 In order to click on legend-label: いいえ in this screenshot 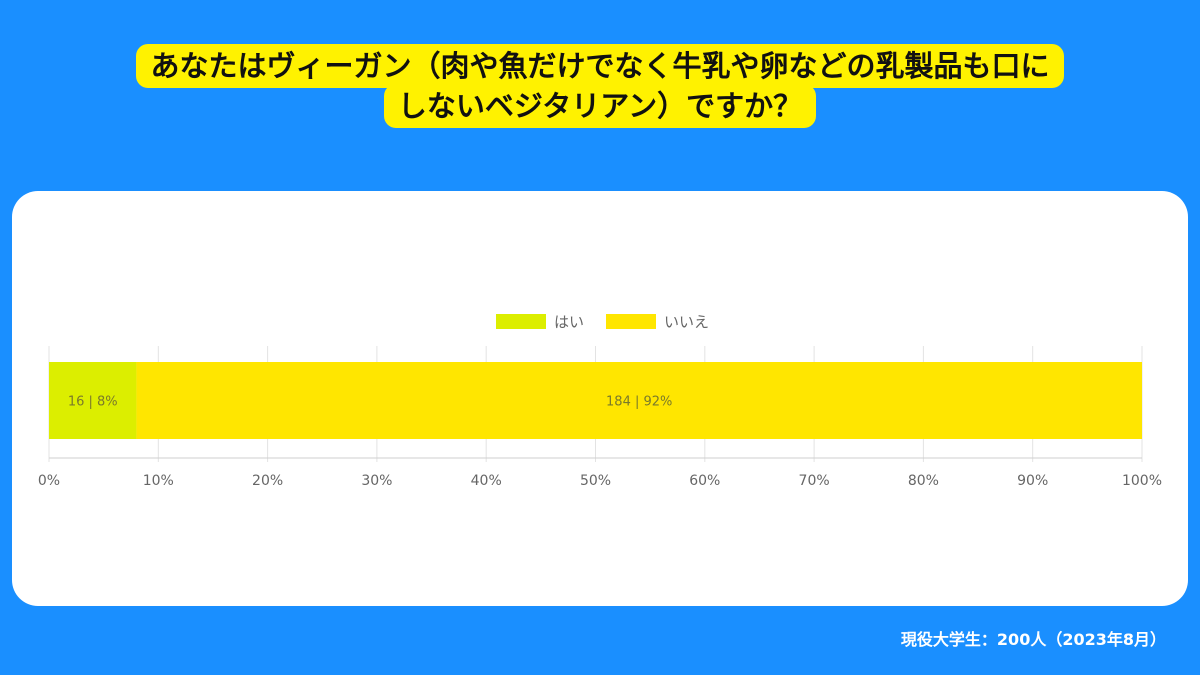, I will do `click(686, 322)`.